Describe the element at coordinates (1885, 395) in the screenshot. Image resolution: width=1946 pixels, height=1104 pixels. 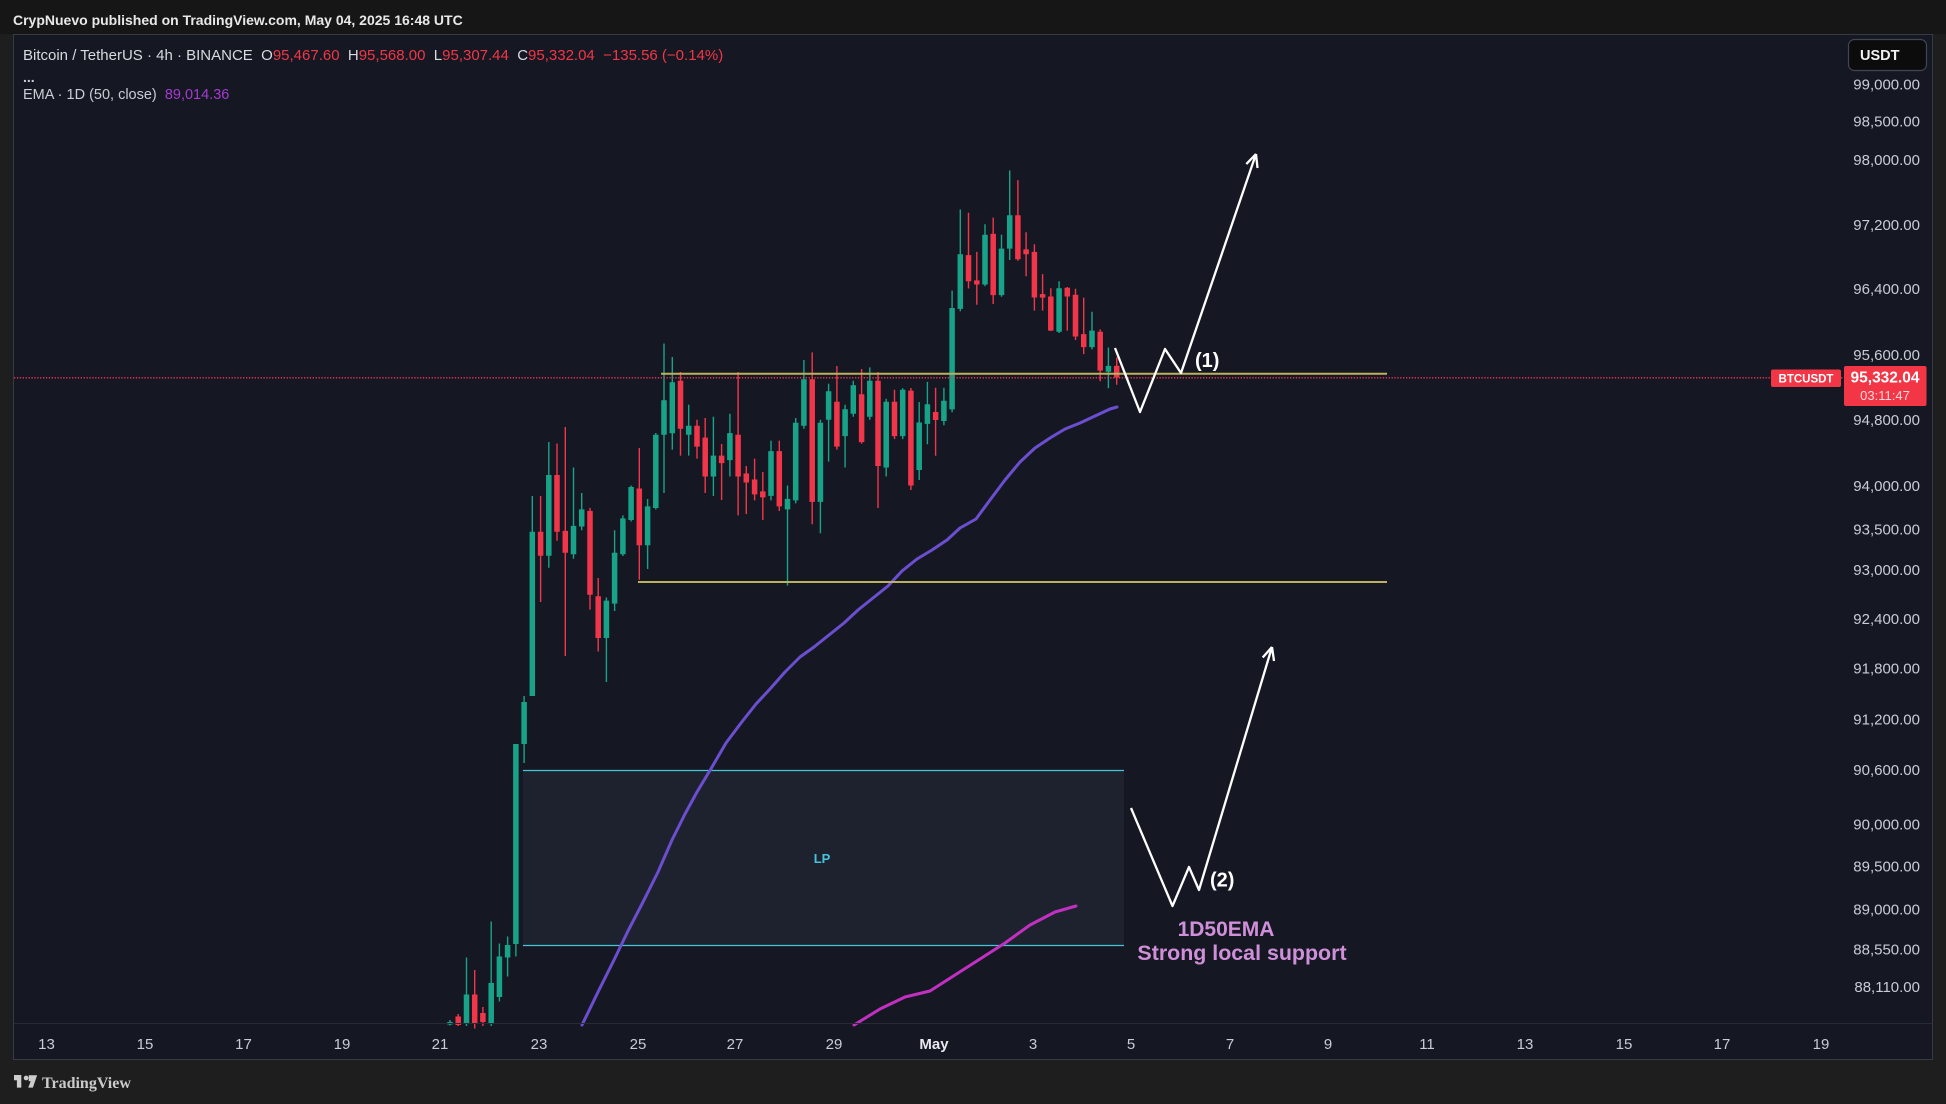
I see `svg-text: 03:11:47` at that location.